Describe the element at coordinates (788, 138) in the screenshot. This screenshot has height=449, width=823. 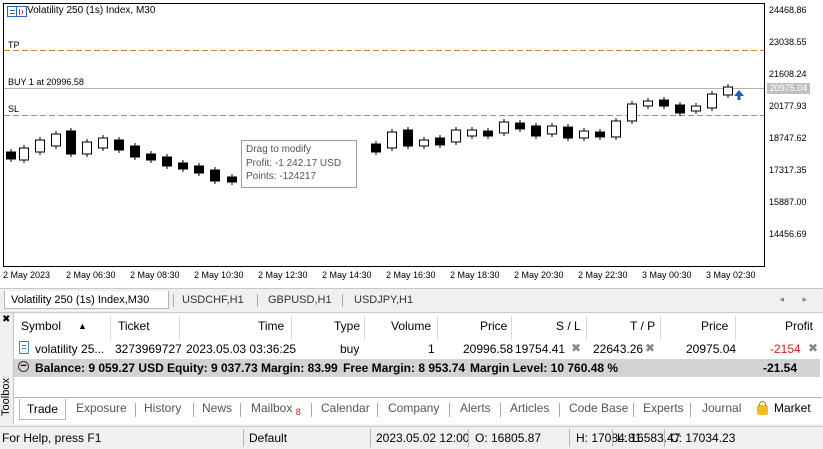
I see `price-axis-label: 18747.62` at that location.